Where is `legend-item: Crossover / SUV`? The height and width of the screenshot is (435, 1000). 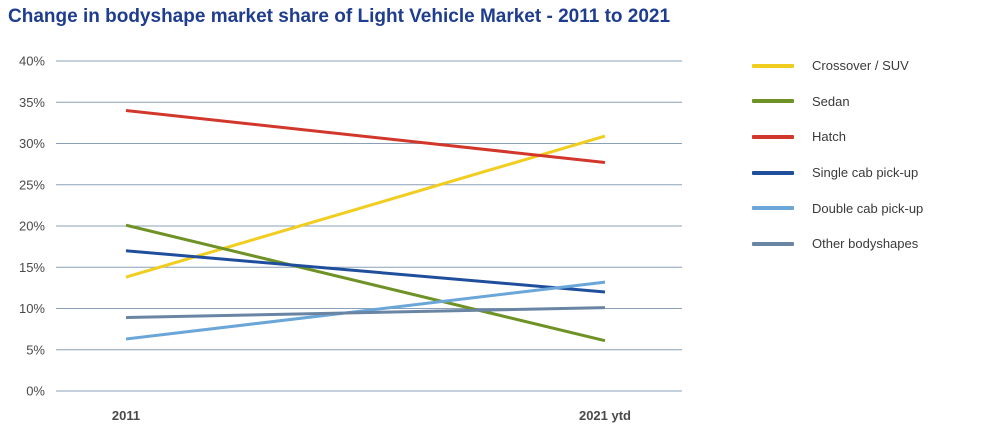 legend-item: Crossover / SUV is located at coordinates (872, 66).